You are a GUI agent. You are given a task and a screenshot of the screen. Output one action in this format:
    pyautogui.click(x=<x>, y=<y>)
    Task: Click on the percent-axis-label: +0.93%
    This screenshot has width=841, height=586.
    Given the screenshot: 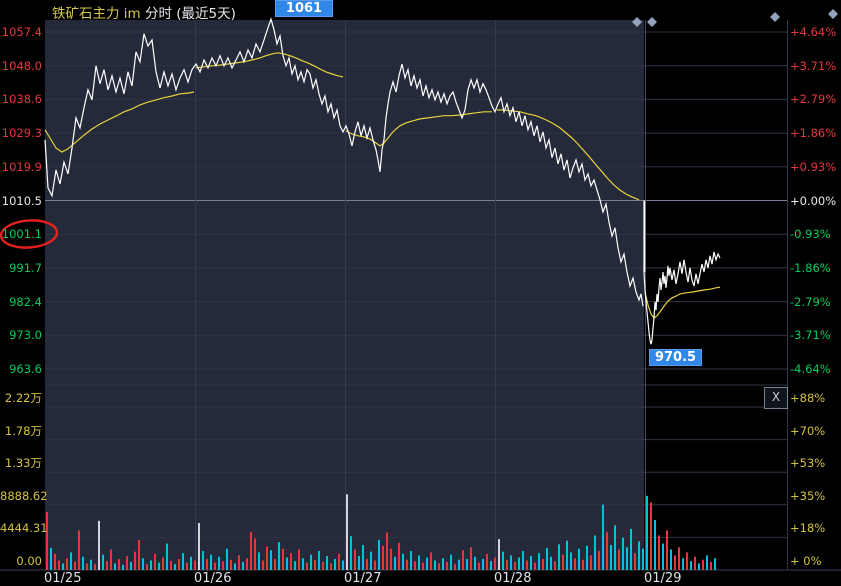 What is the action you would take?
    pyautogui.click(x=813, y=166)
    